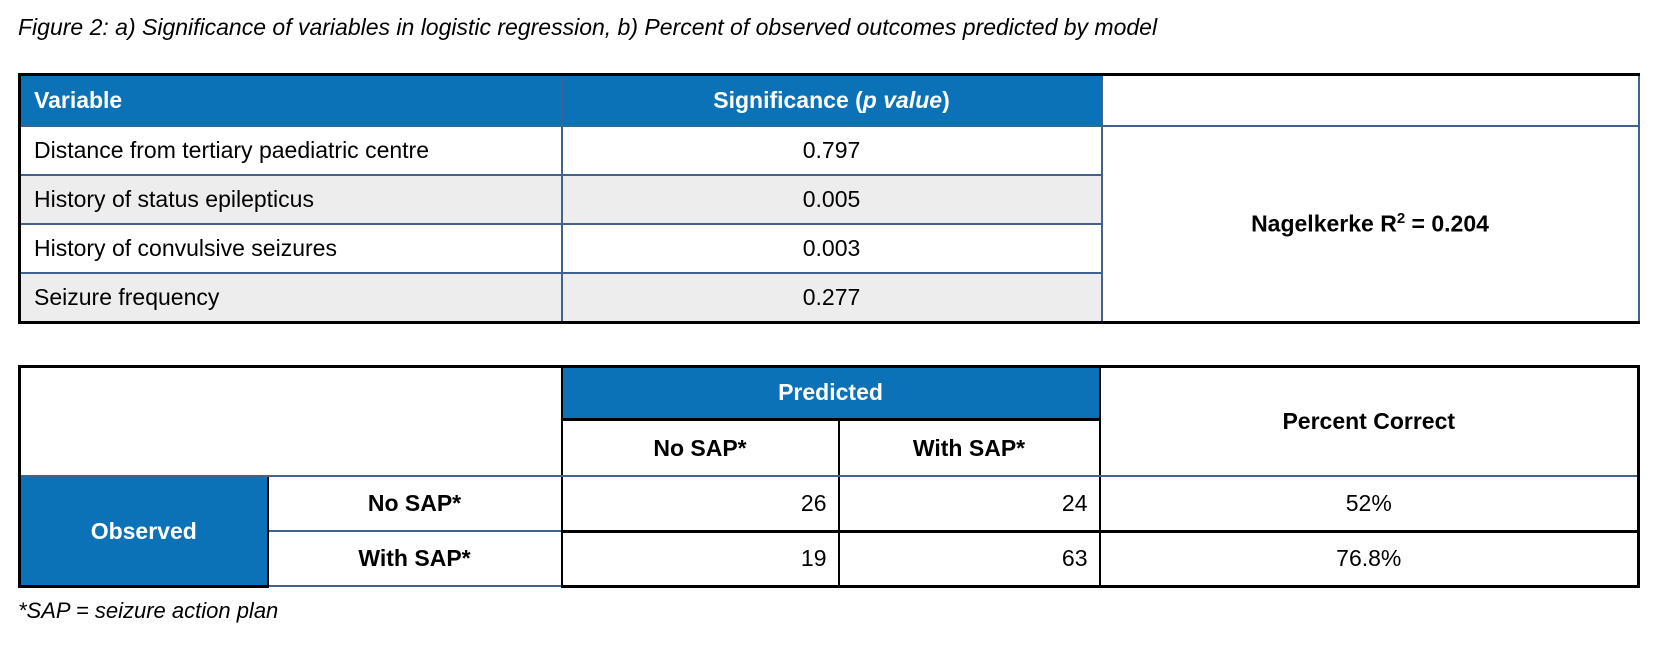  Describe the element at coordinates (969, 448) in the screenshot. I see `with-sap-column-header: With SAP*` at that location.